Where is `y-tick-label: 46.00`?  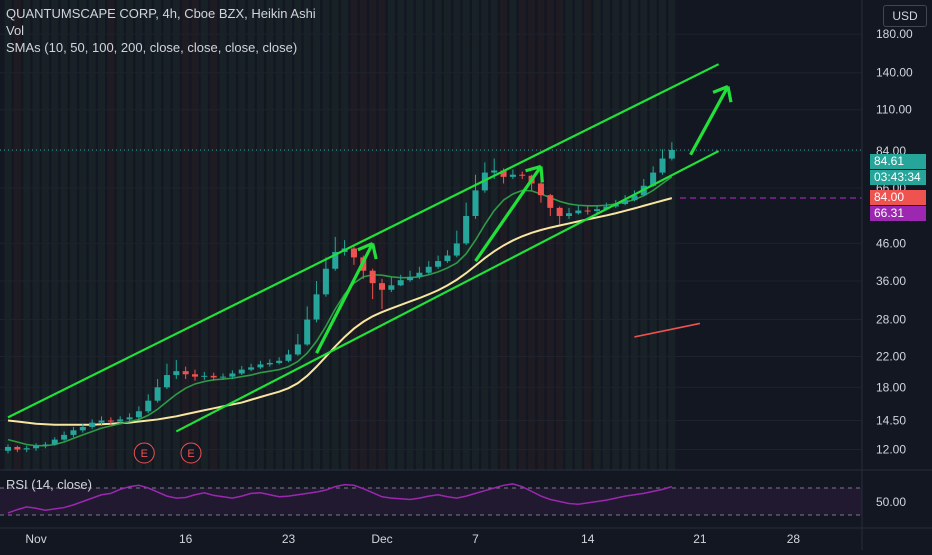
y-tick-label: 46.00 is located at coordinates (891, 243).